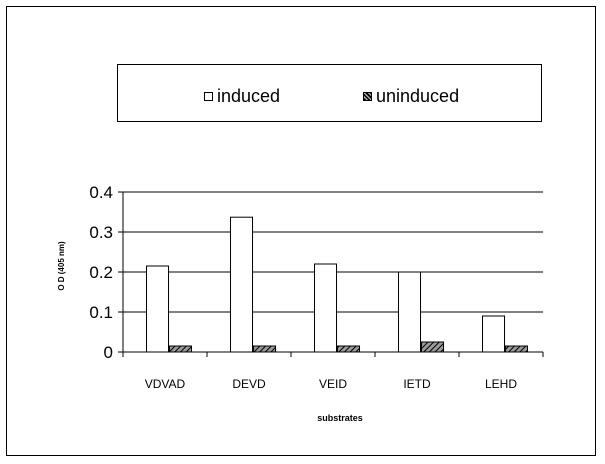 This screenshot has width=605, height=464. I want to click on bar-uninduced-devd, so click(265, 349).